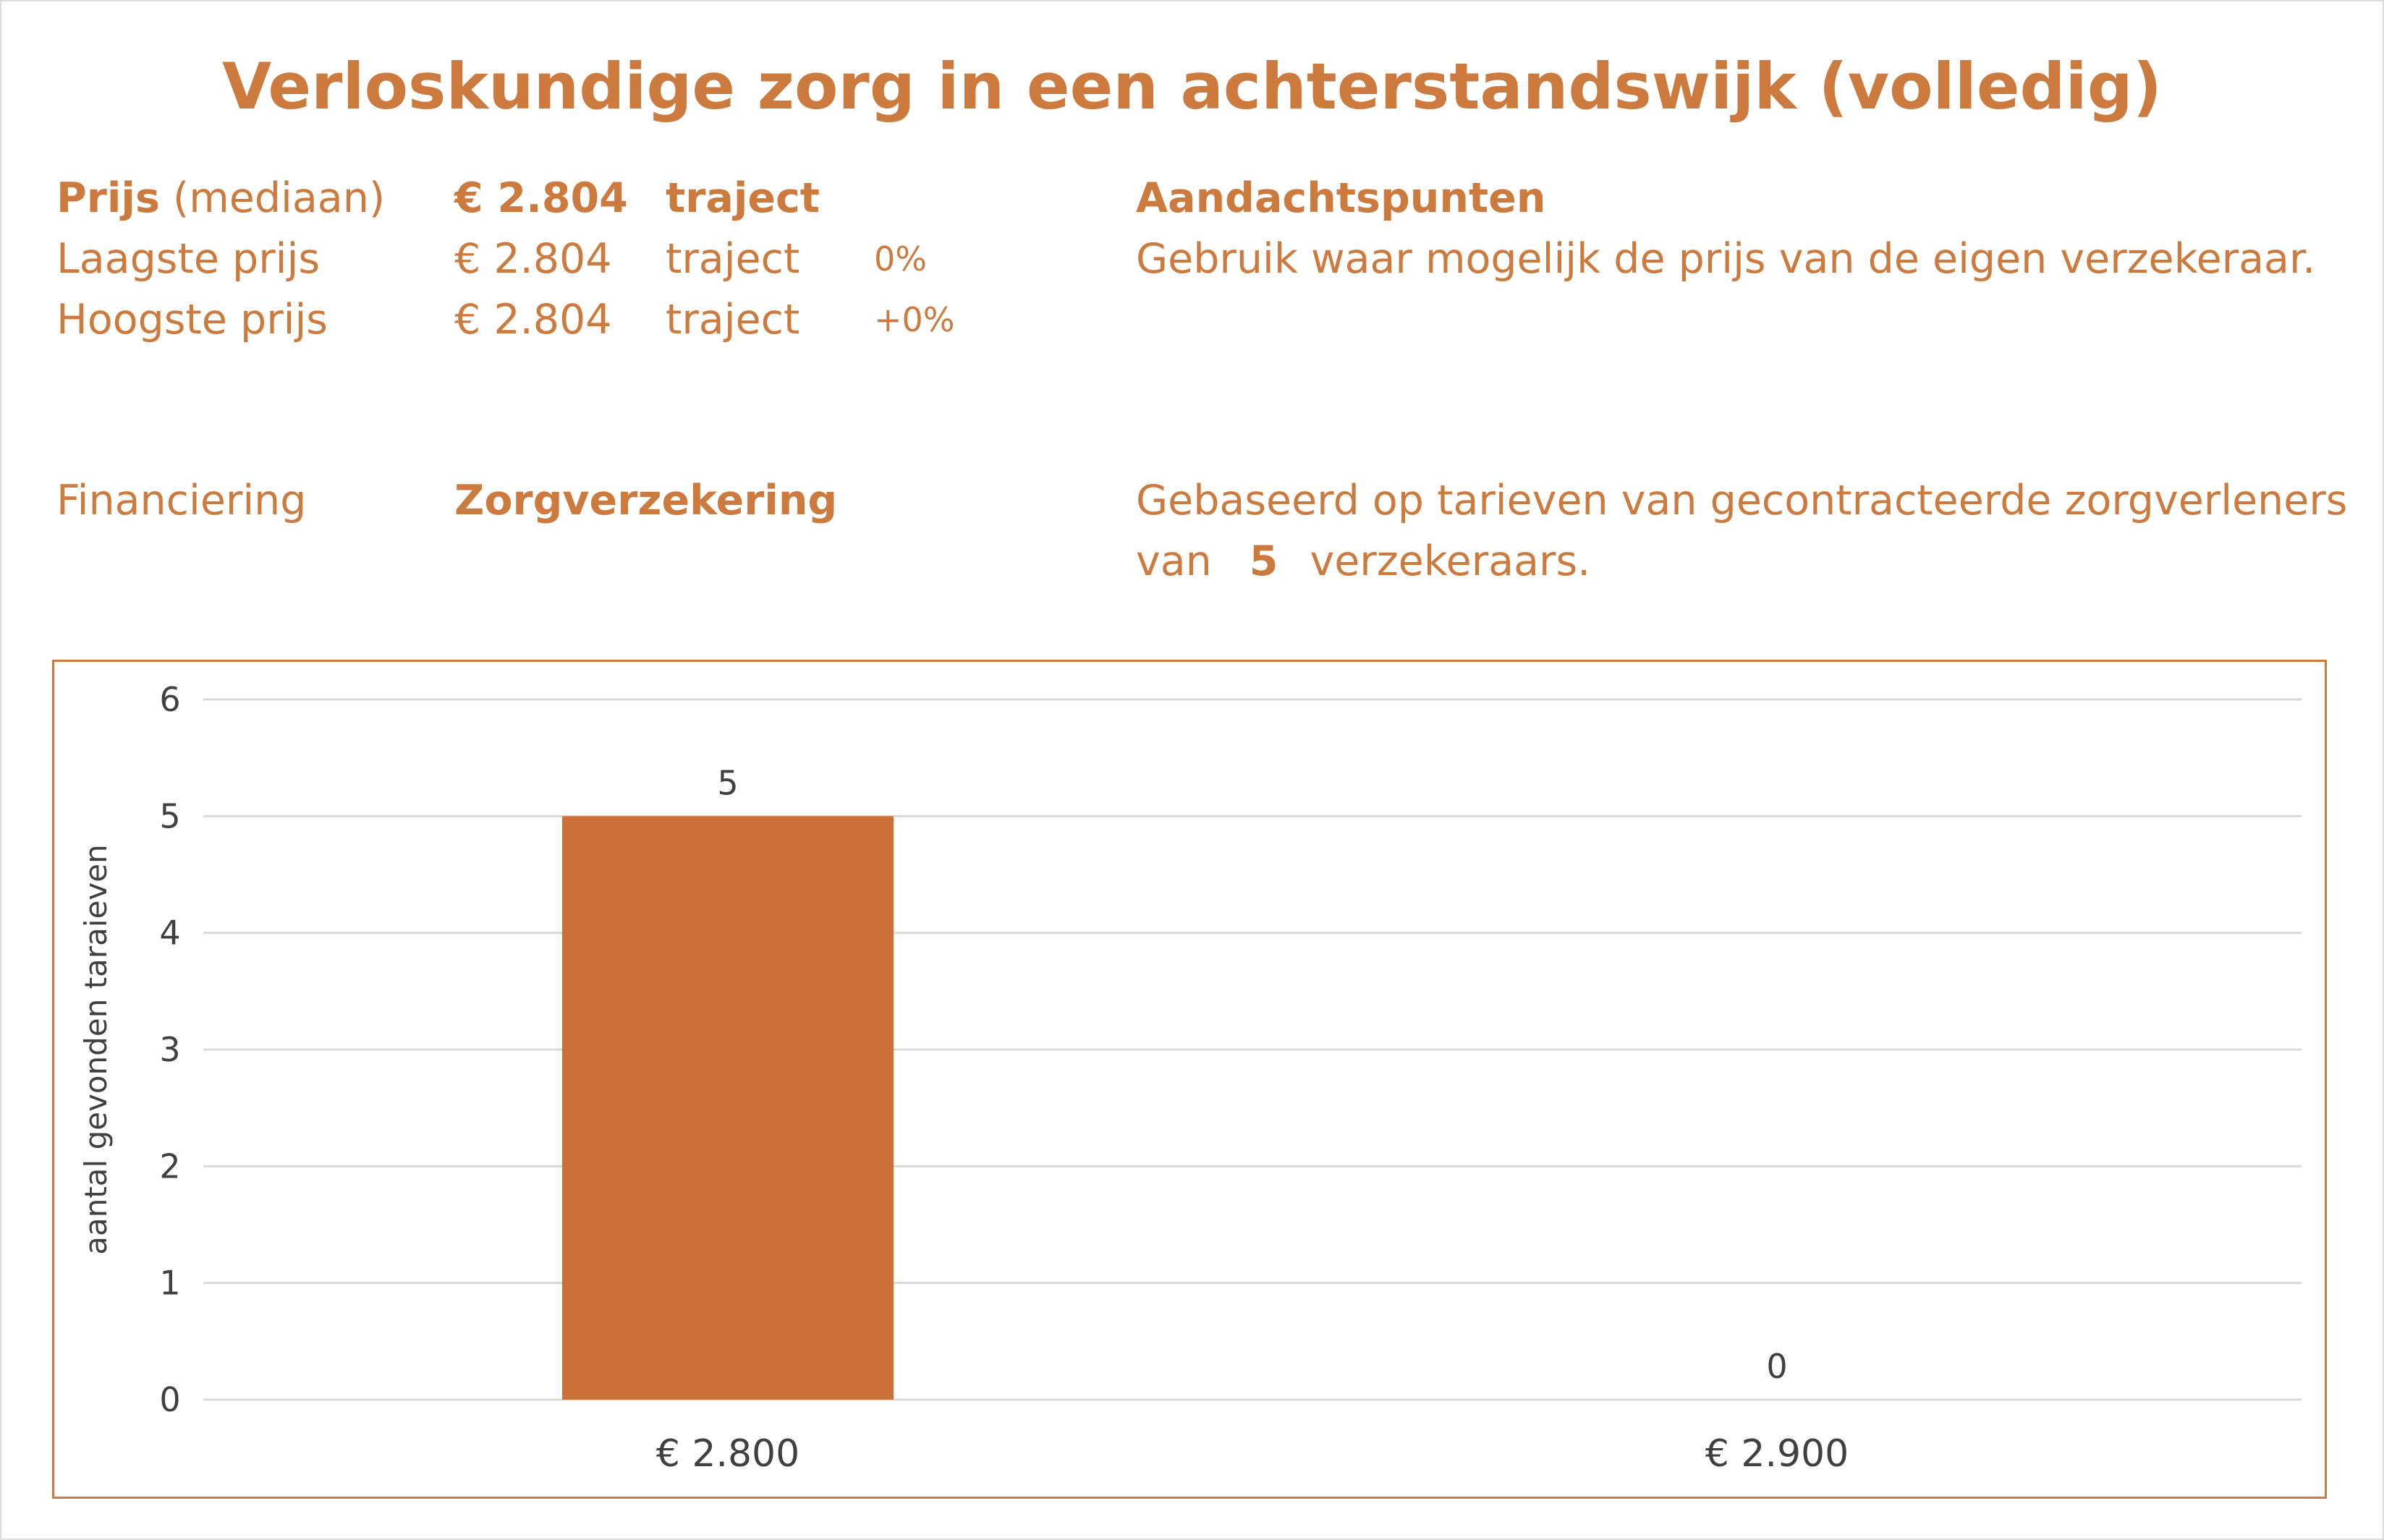 Image resolution: width=2384 pixels, height=1540 pixels. I want to click on lowest-price-pct: 0%, so click(901, 258).